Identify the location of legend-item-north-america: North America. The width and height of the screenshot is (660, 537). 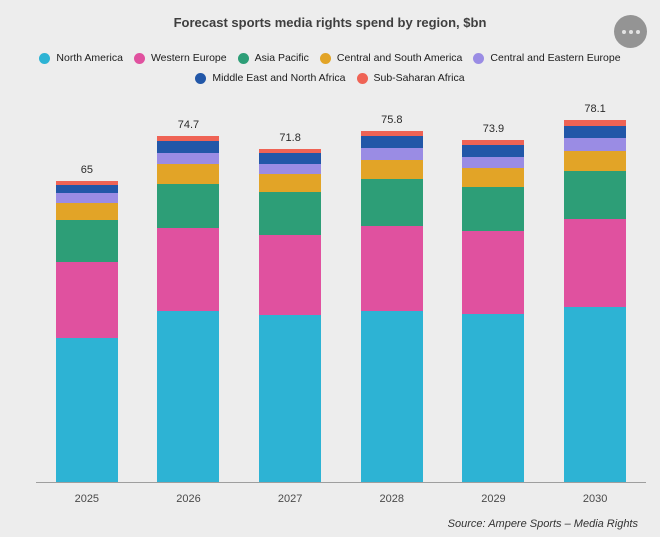
(81, 58).